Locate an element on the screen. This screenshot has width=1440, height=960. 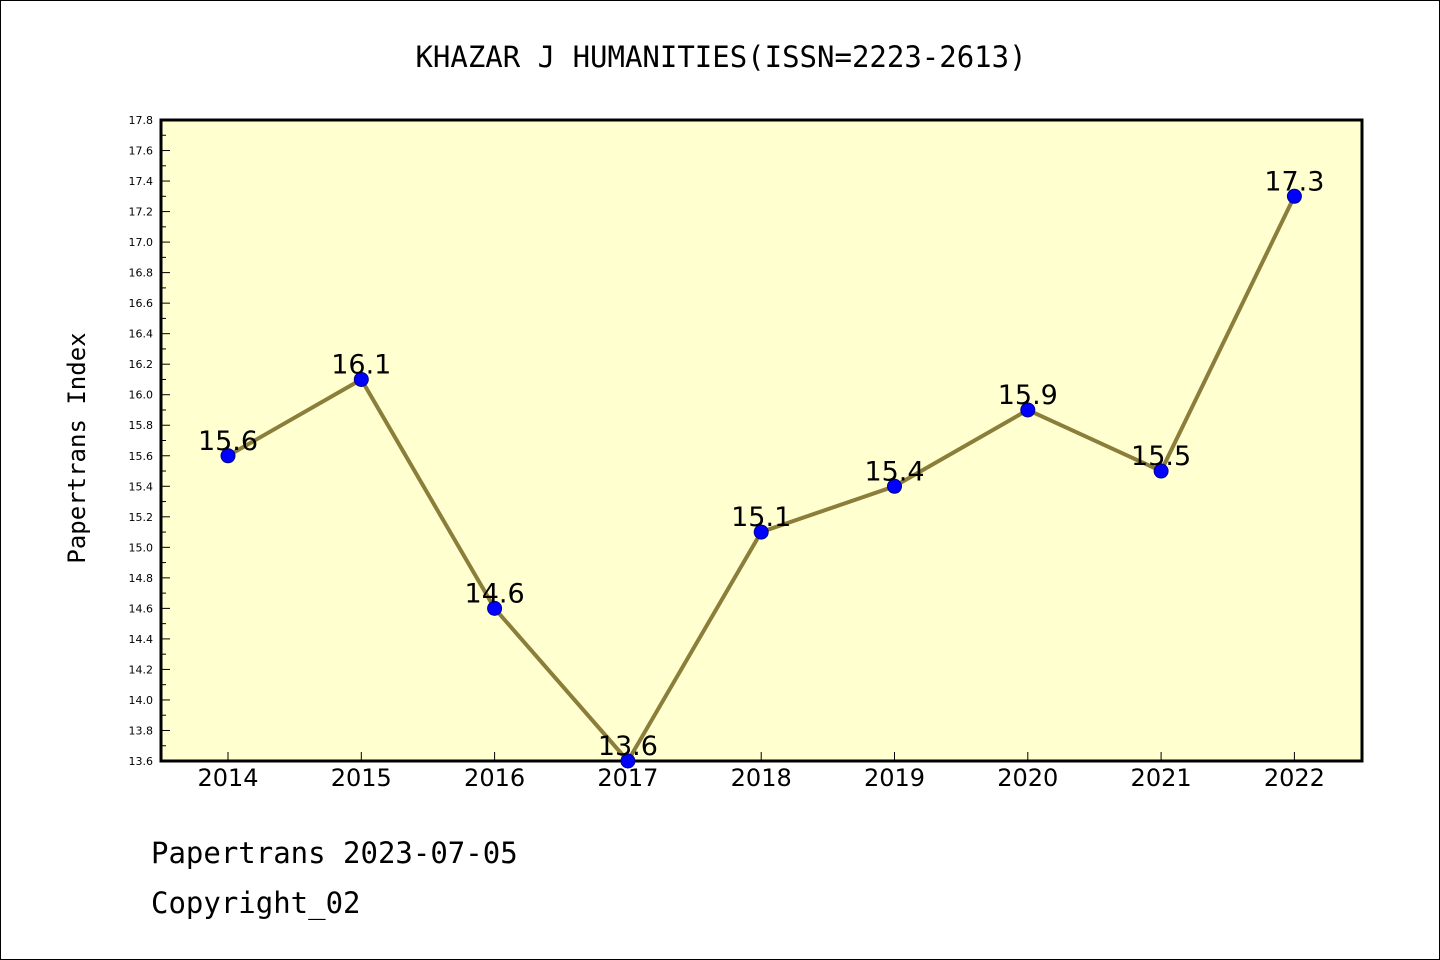
x-axis: 2014 2015 2016 2017 2018 2019 2020 2021 2022 is located at coordinates (761, 772).